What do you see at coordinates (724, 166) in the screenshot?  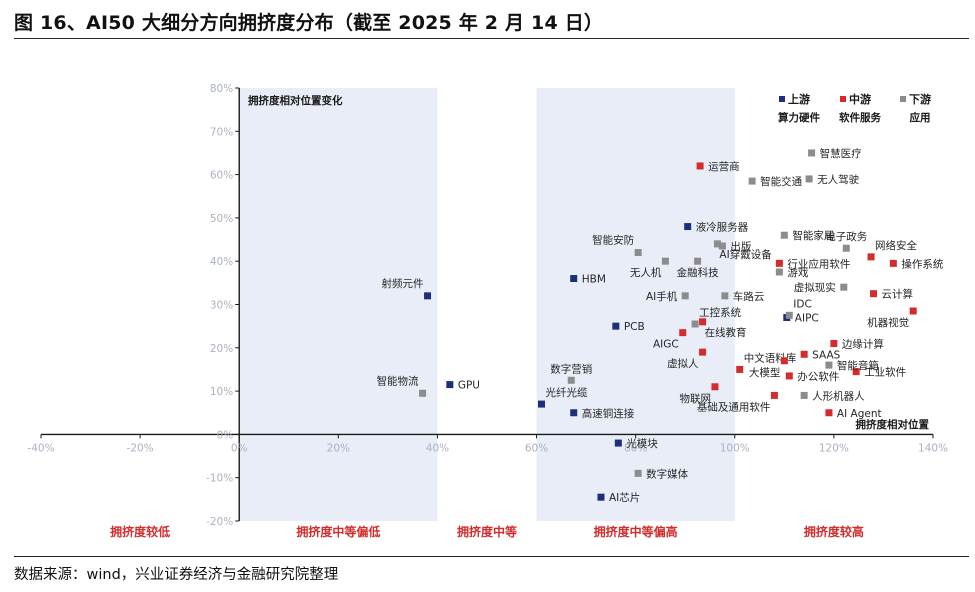 I see `data-label: 运营商` at bounding box center [724, 166].